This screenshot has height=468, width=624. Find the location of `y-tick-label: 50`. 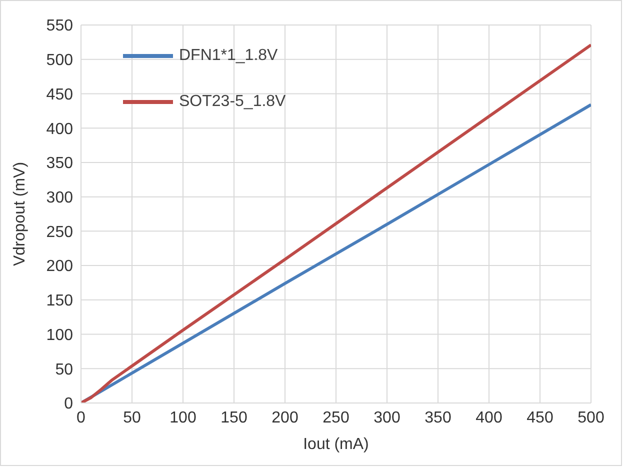

y-tick-label: 50 is located at coordinates (64, 369).